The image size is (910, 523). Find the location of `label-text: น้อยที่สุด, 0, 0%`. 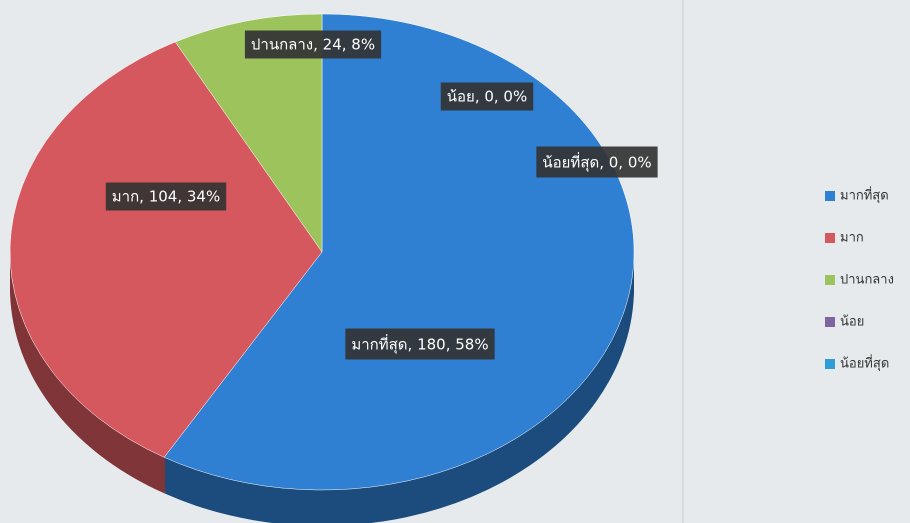

label-text: น้อยที่สุด, 0, 0% is located at coordinates (596, 162).